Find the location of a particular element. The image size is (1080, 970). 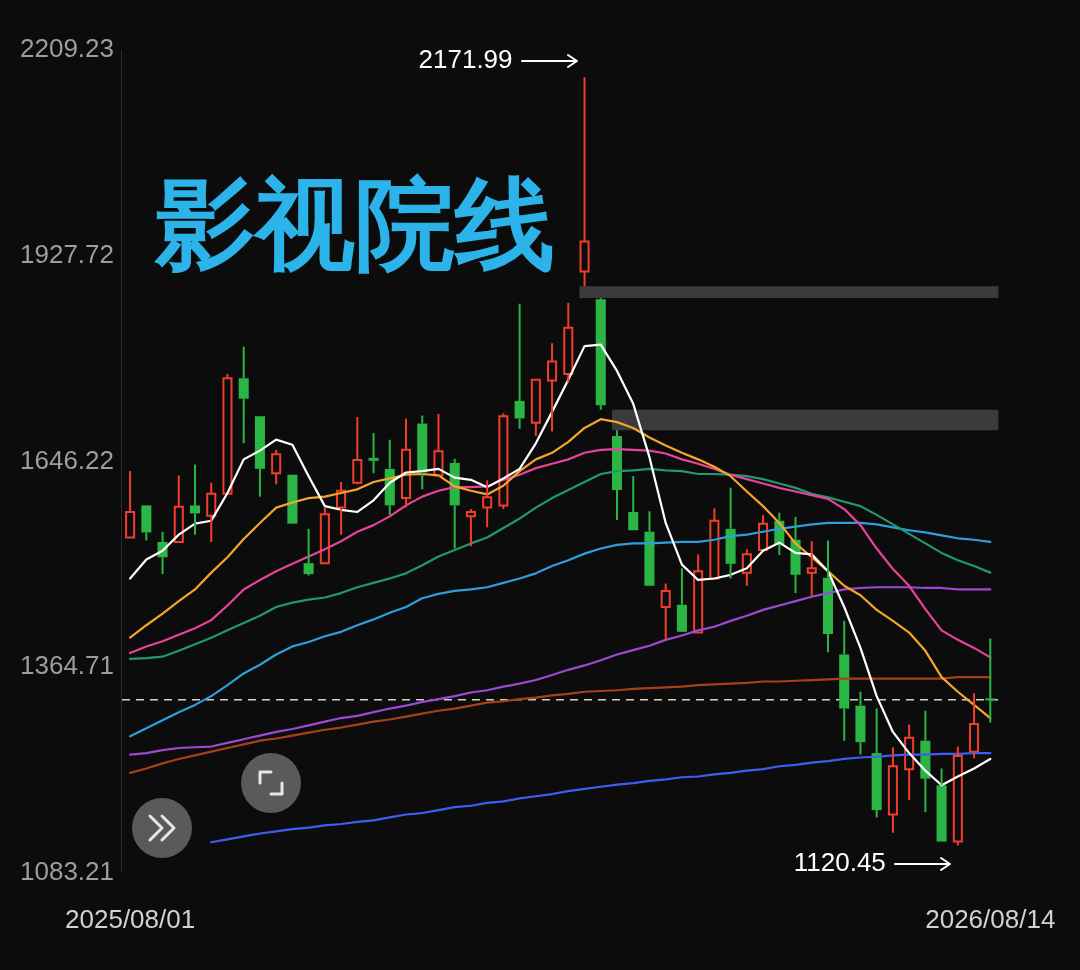

y-tick-label: 1646.22 is located at coordinates (67, 459).